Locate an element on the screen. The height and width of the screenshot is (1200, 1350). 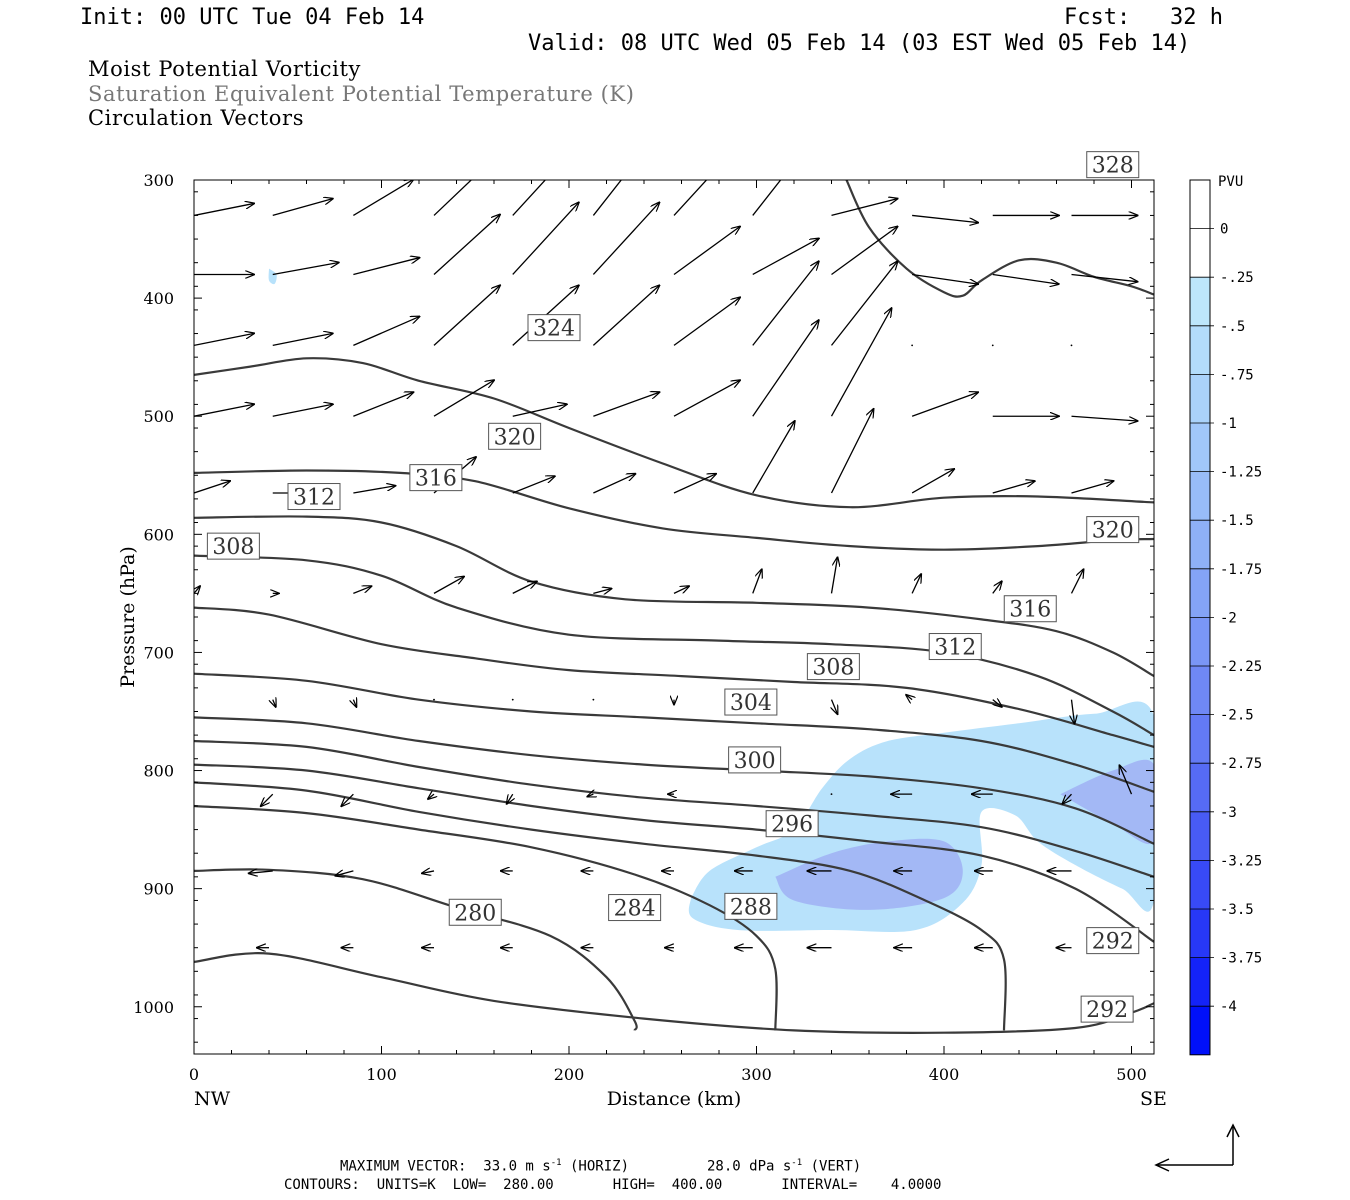
x-tick-label: 0 is located at coordinates (194, 1074).